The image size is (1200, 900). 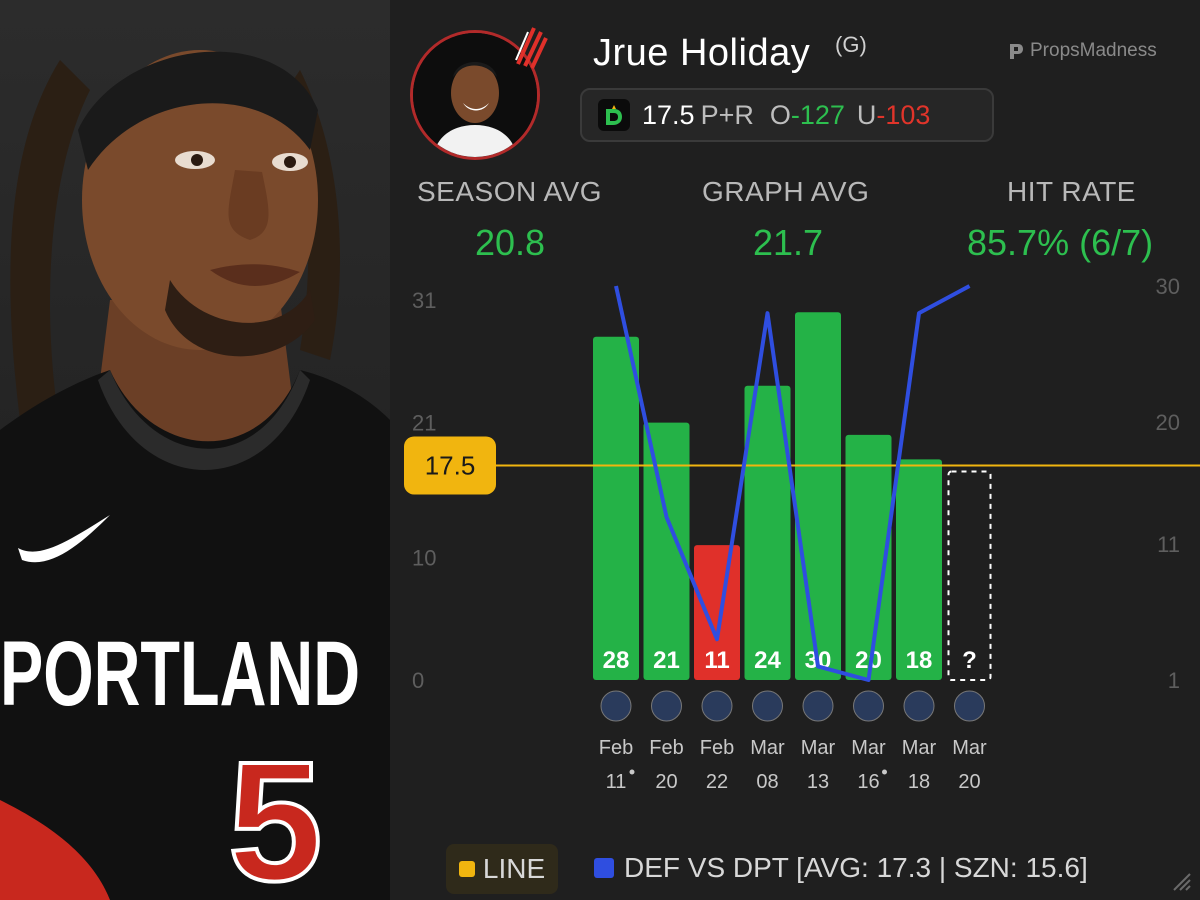 What do you see at coordinates (514, 868) in the screenshot?
I see `legend-line-label: LINE` at bounding box center [514, 868].